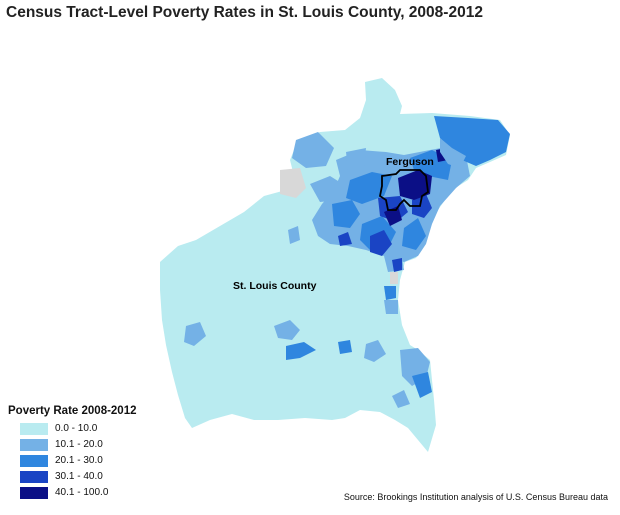  What do you see at coordinates (275, 286) in the screenshot?
I see `county-label: St. Louis County` at bounding box center [275, 286].